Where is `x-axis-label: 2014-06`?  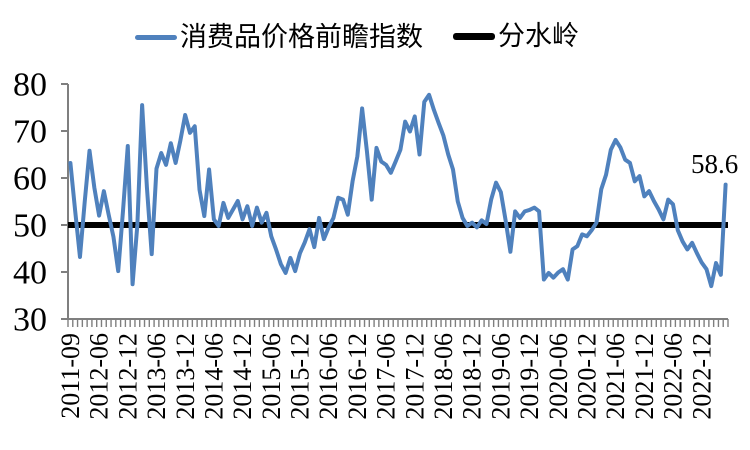
x-axis-label: 2014-06 is located at coordinates (213, 376).